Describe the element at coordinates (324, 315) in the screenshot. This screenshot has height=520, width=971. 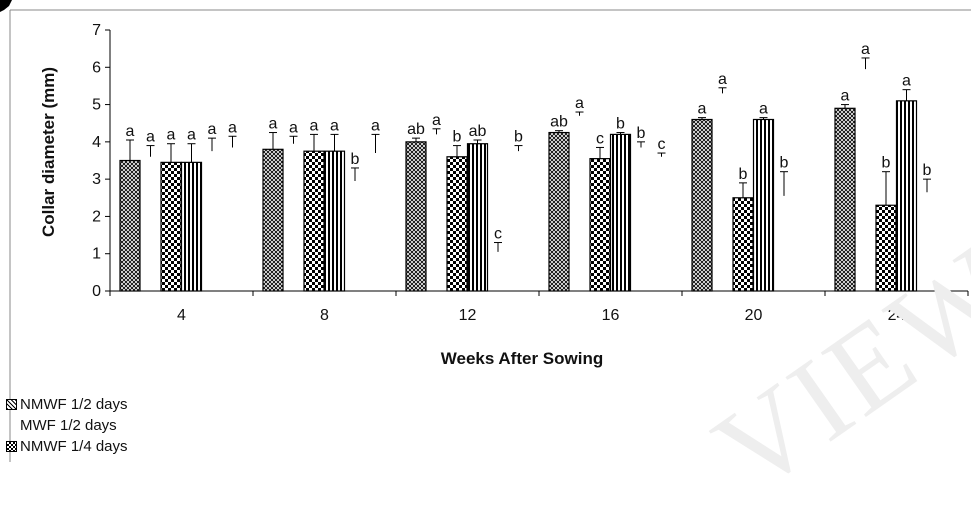
I see `x-tick-label: 8` at that location.